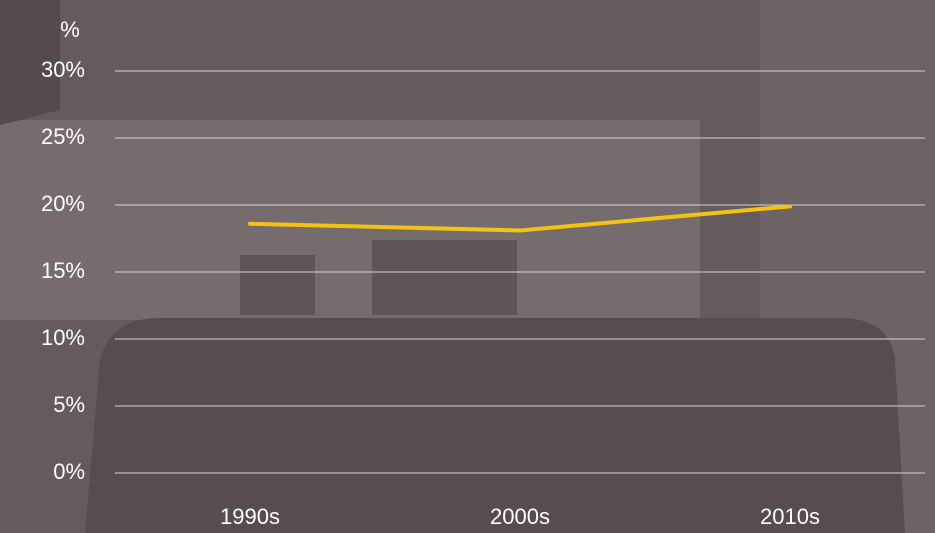  I want to click on y-axis-label: %, so click(70, 29).